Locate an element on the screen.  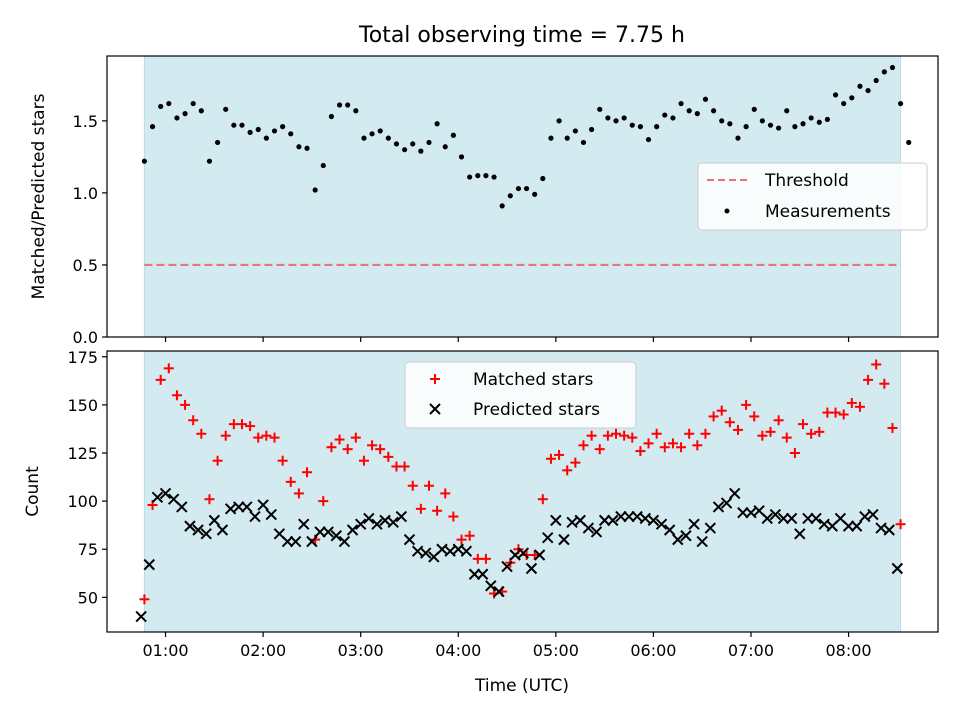
legend-measurements-swatch is located at coordinates (727, 211).